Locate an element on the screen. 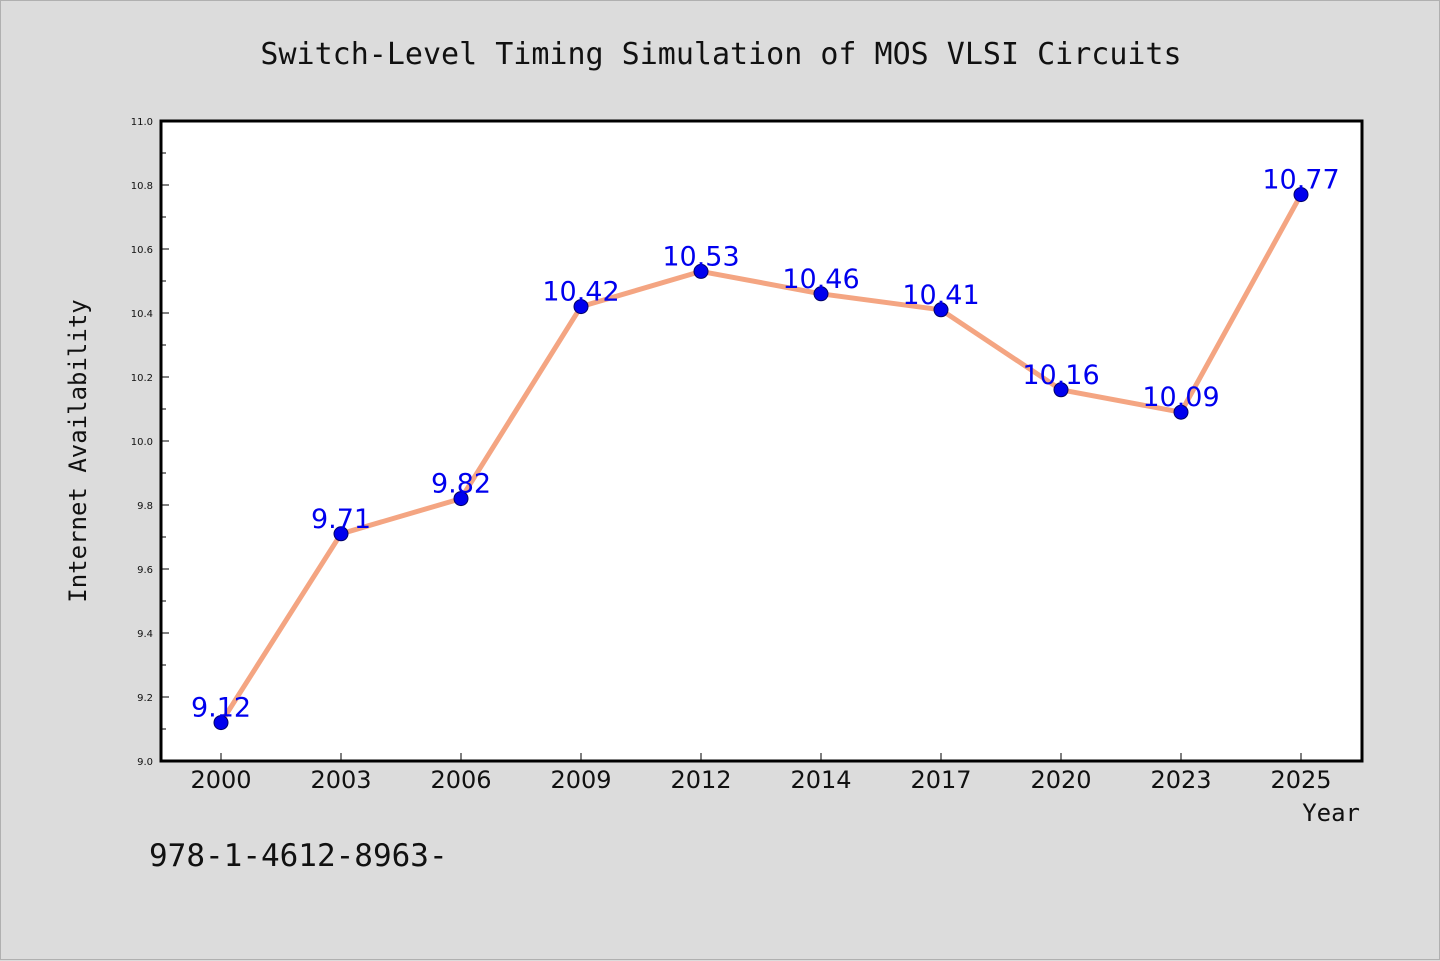 The height and width of the screenshot is (961, 1440). x-axis-label: Year is located at coordinates (1331, 813).